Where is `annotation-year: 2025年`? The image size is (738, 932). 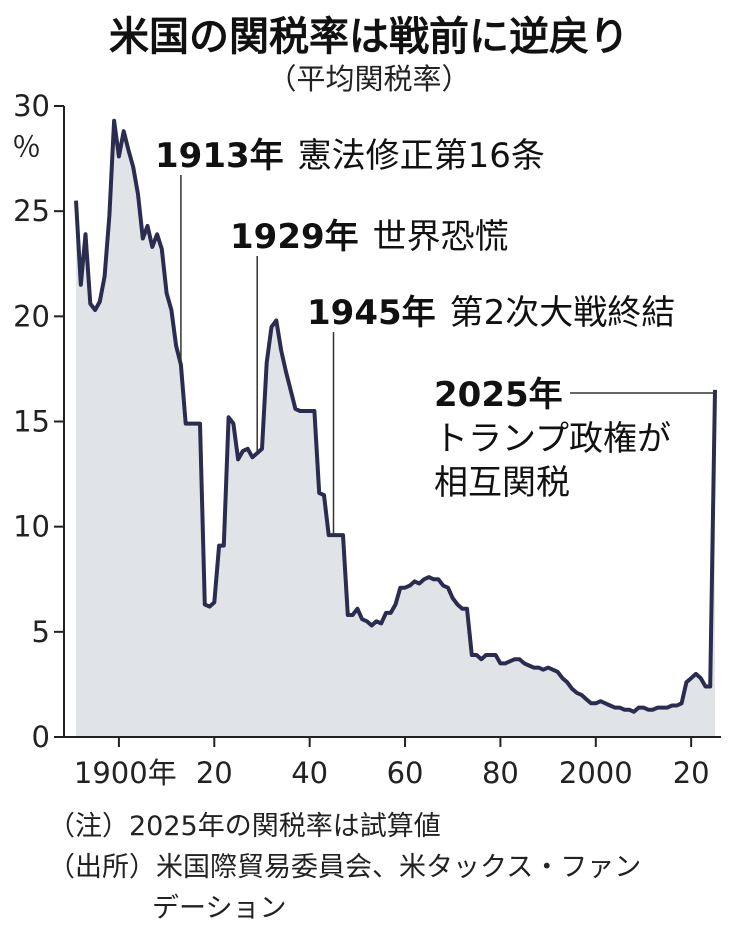 annotation-year: 2025年 is located at coordinates (498, 395).